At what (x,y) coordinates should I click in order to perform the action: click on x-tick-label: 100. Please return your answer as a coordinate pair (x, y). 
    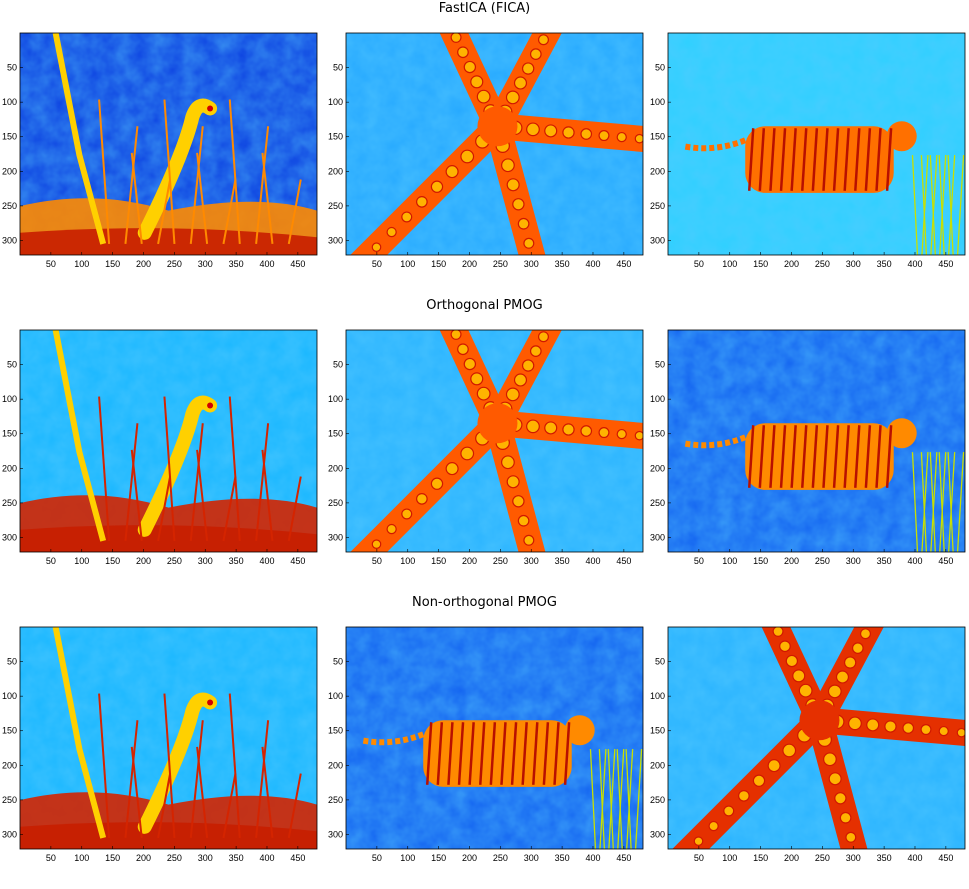
    Looking at the image, I should click on (729, 561).